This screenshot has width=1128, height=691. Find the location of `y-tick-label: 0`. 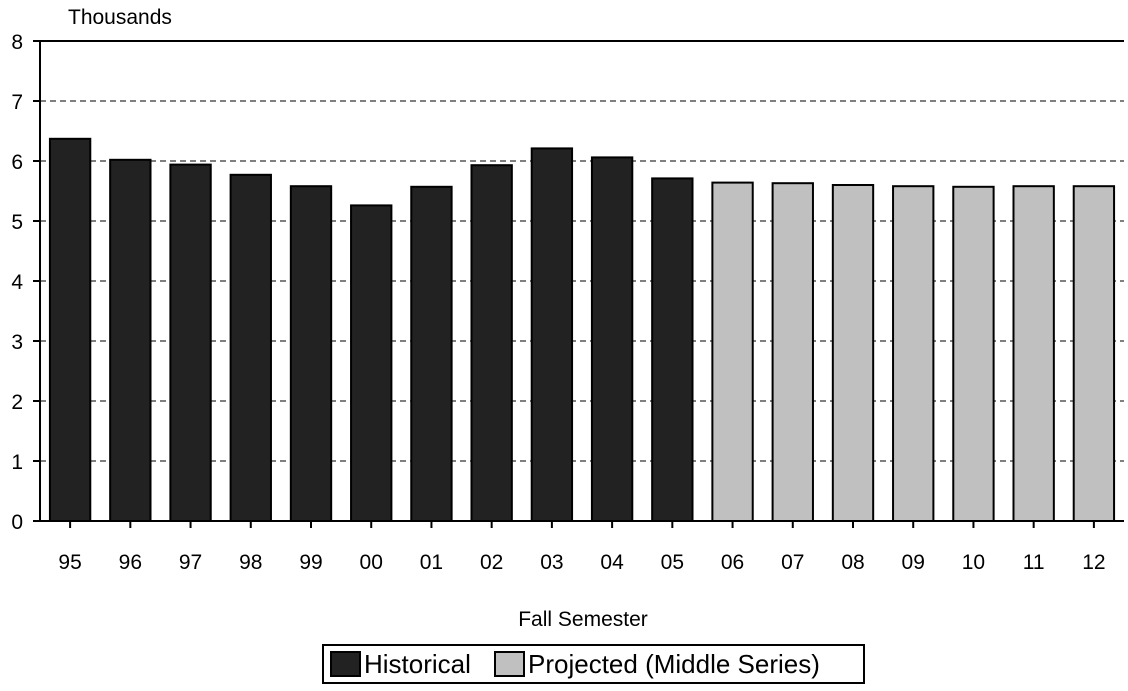

y-tick-label: 0 is located at coordinates (17, 522).